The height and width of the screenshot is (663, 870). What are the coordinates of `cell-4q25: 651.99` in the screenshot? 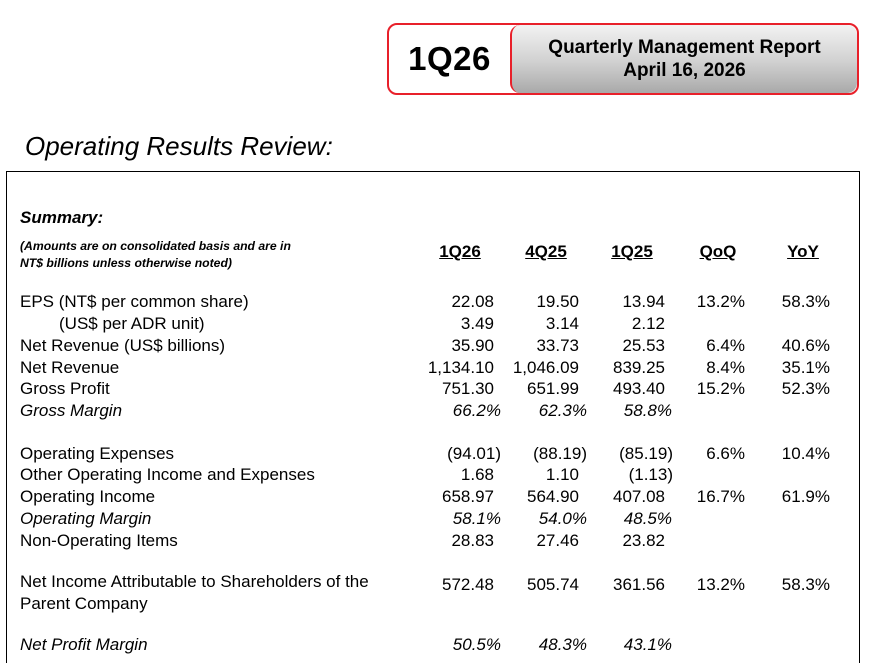 It's located at (553, 388).